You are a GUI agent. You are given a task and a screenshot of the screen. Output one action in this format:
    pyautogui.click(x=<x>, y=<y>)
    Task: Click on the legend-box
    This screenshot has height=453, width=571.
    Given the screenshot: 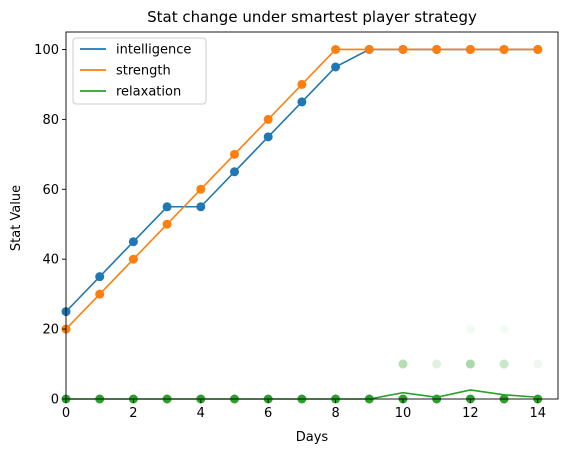 What is the action you would take?
    pyautogui.click(x=139, y=71)
    